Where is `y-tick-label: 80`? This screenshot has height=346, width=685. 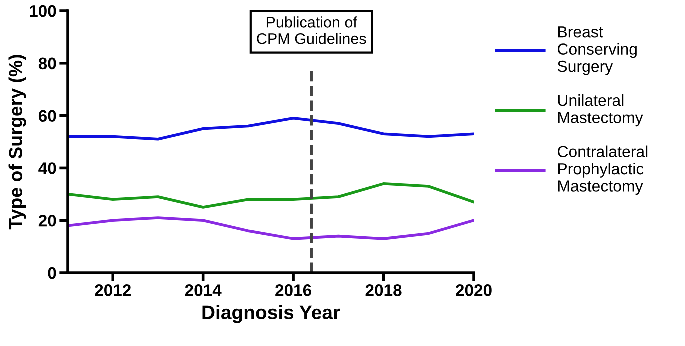 y-tick-label: 80 is located at coordinates (47, 64).